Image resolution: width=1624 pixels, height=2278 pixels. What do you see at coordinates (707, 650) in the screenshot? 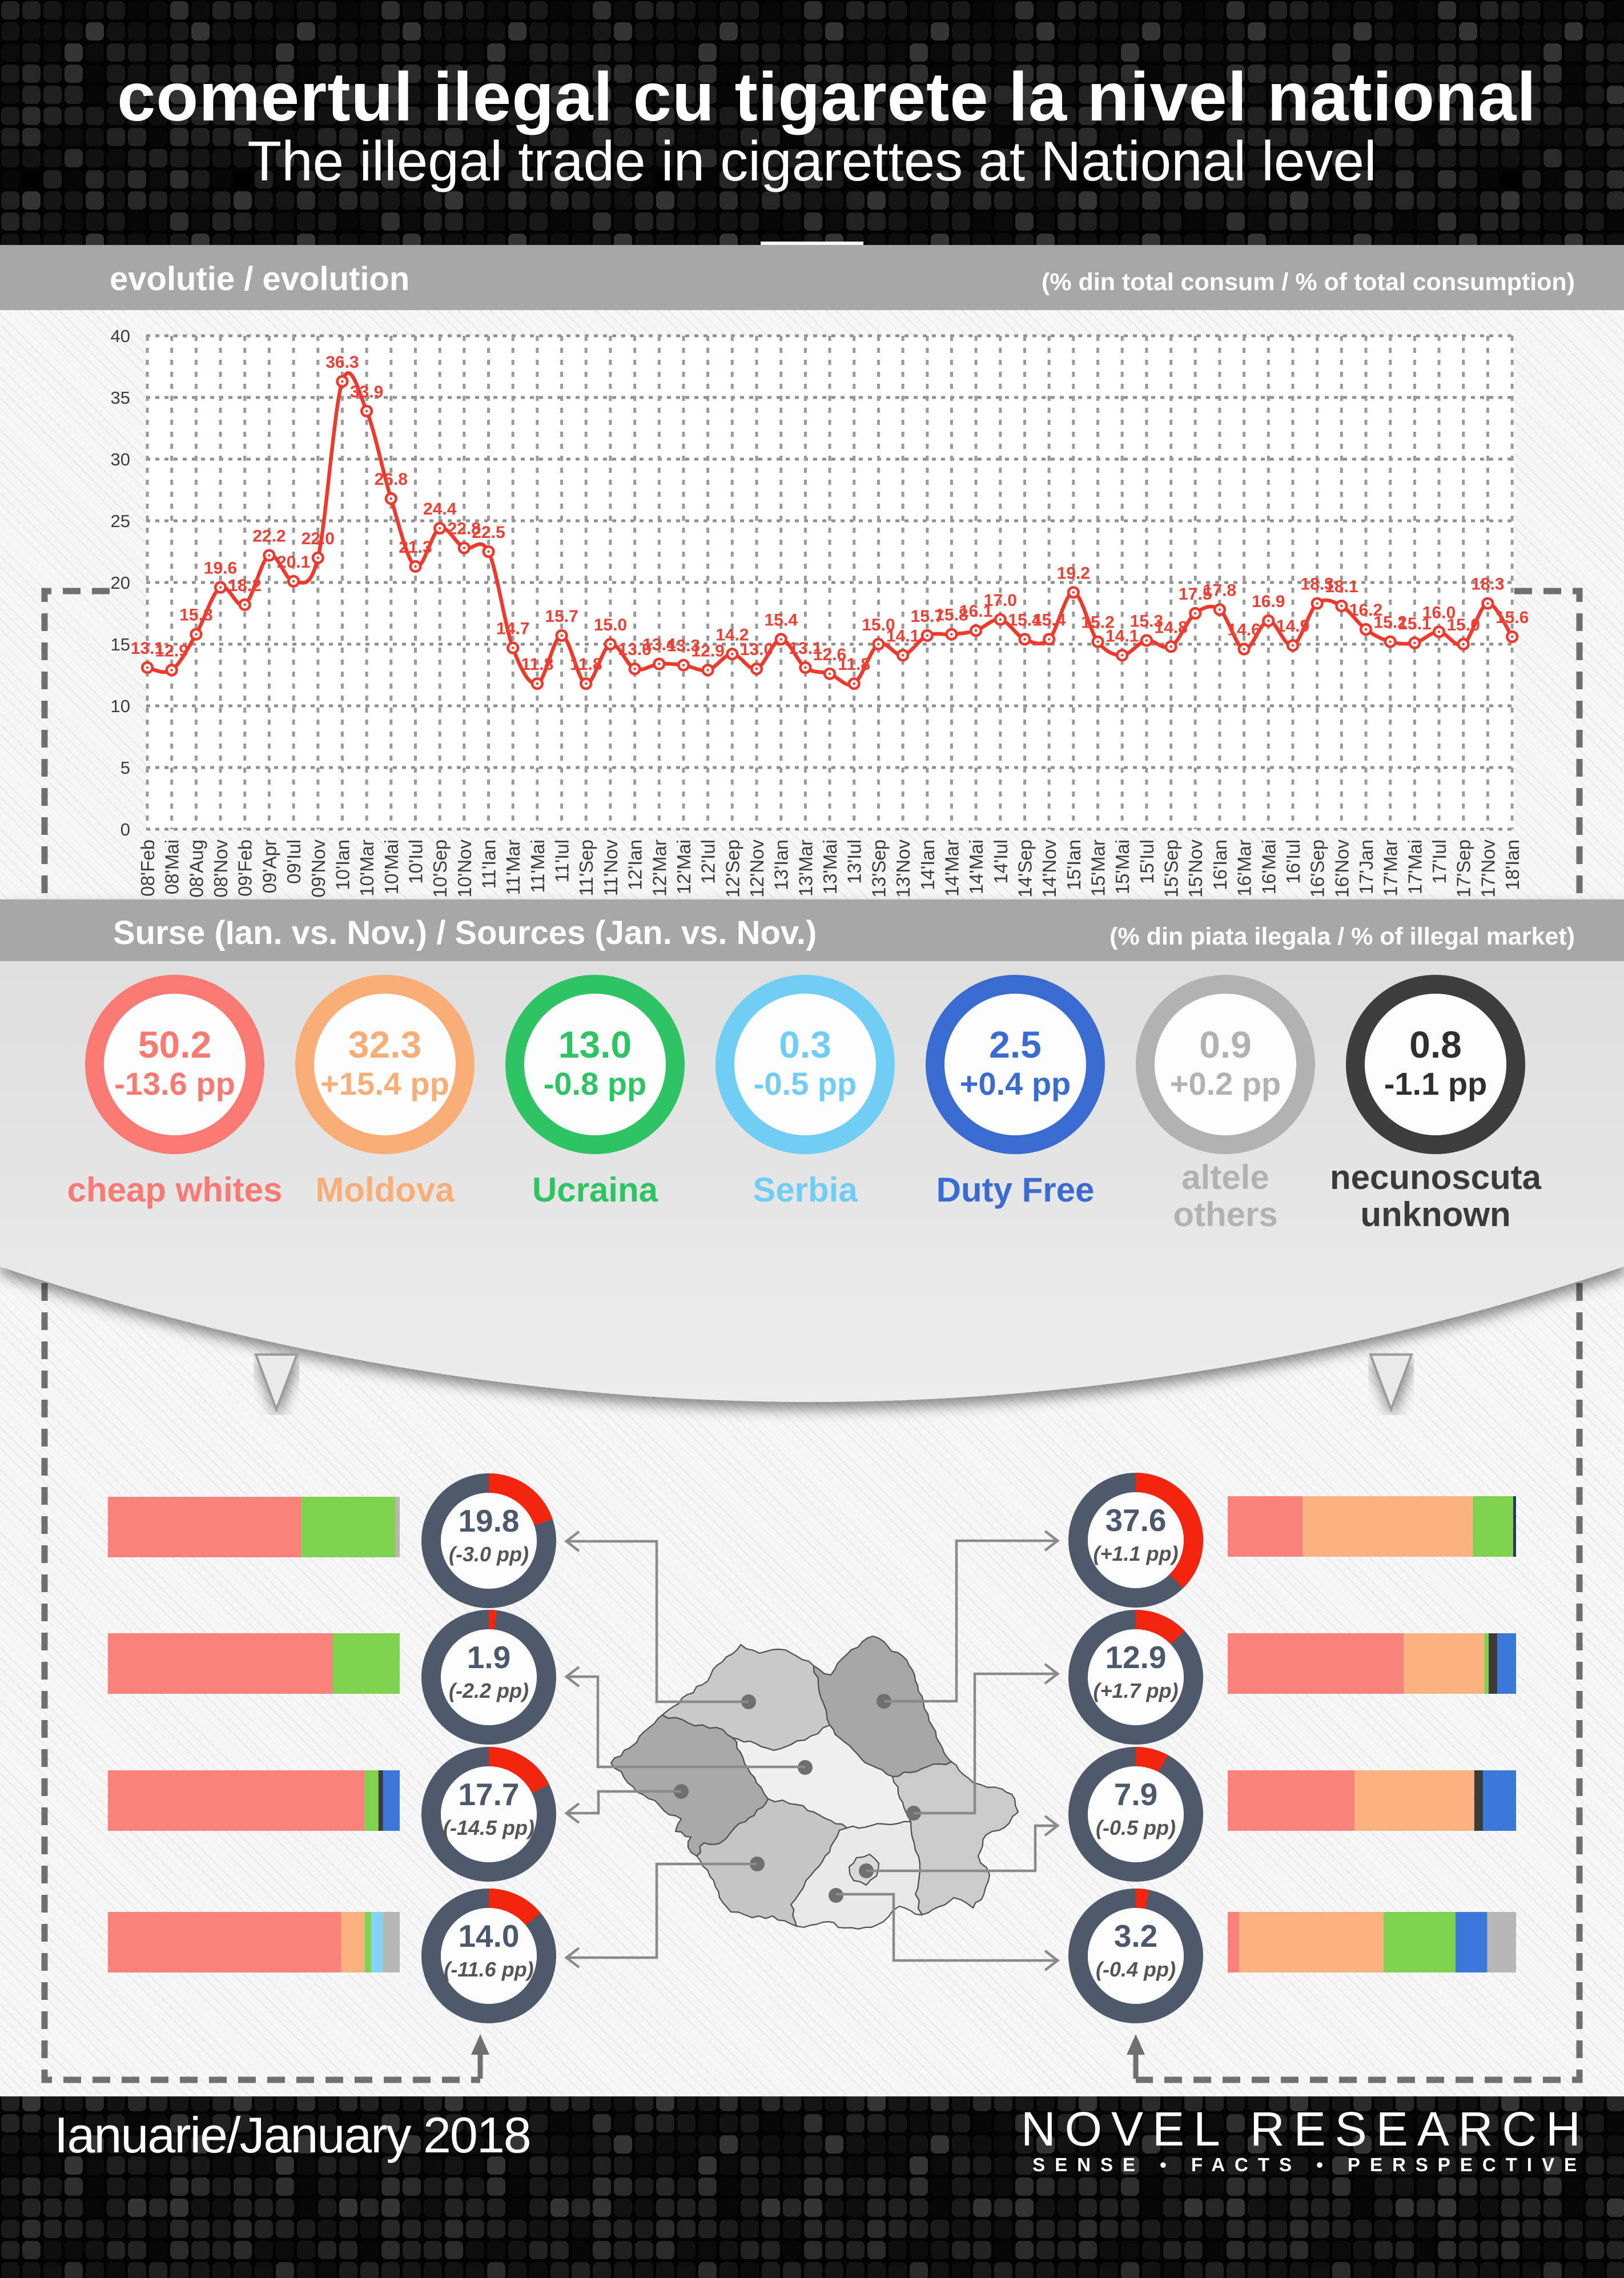
I see `svg-text: 12.9` at bounding box center [707, 650].